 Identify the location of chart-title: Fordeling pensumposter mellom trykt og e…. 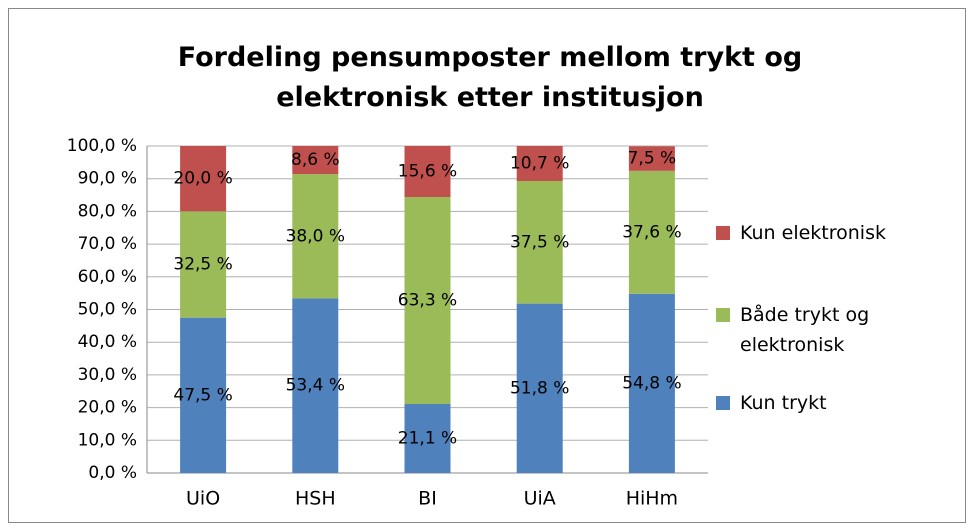
(490, 77).